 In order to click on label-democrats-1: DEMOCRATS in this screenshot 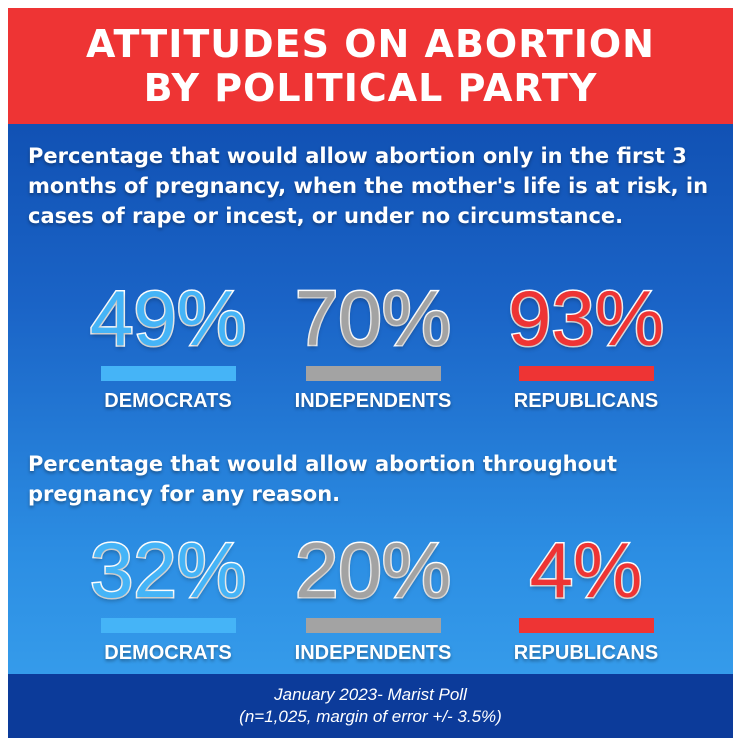, I will do `click(168, 401)`.